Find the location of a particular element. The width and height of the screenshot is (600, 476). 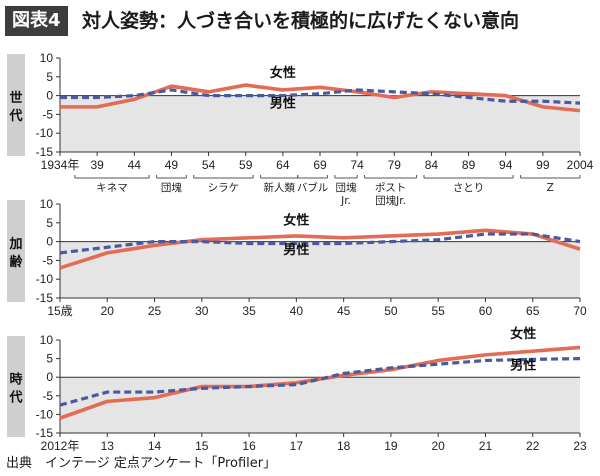

group-label-line2: 団塊Jr. is located at coordinates (390, 200).